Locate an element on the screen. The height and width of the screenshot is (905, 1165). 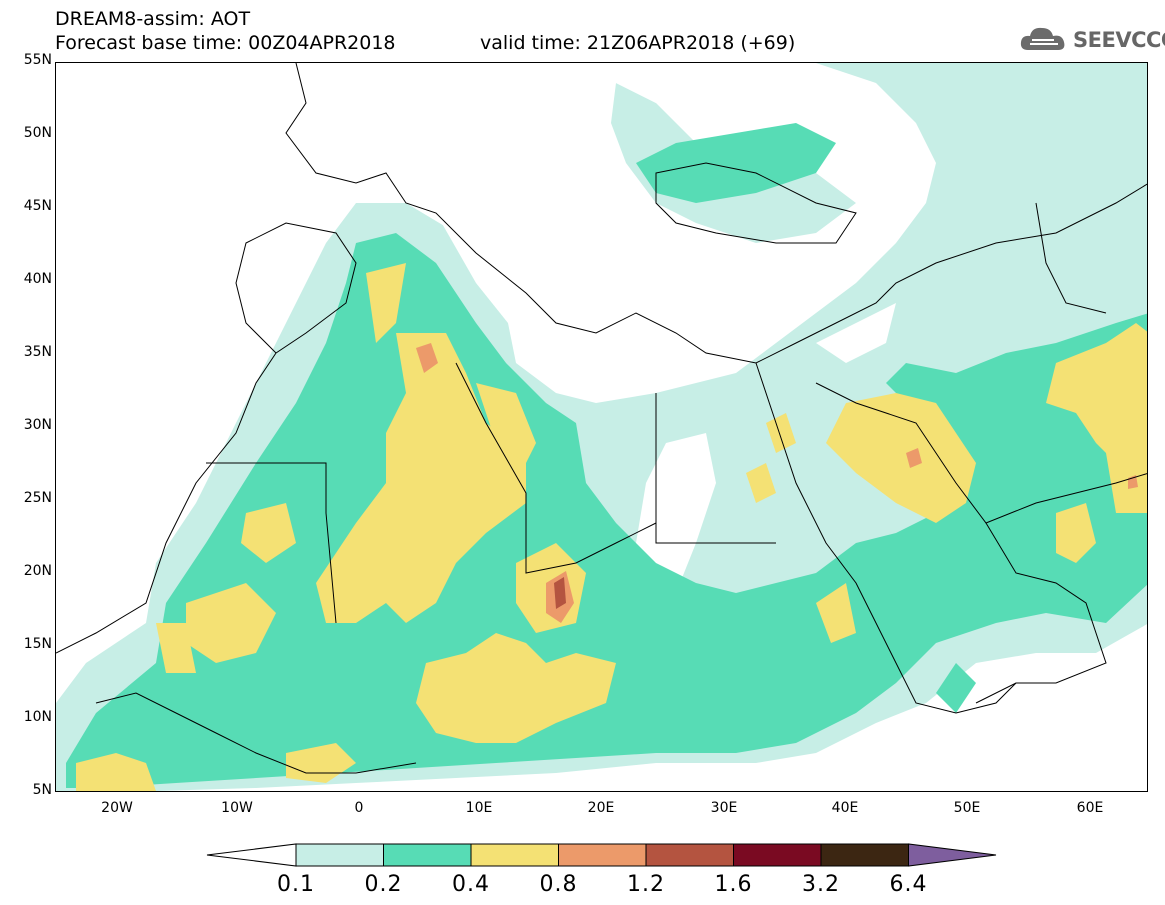
colorbar-label: 1.2 is located at coordinates (646, 884).